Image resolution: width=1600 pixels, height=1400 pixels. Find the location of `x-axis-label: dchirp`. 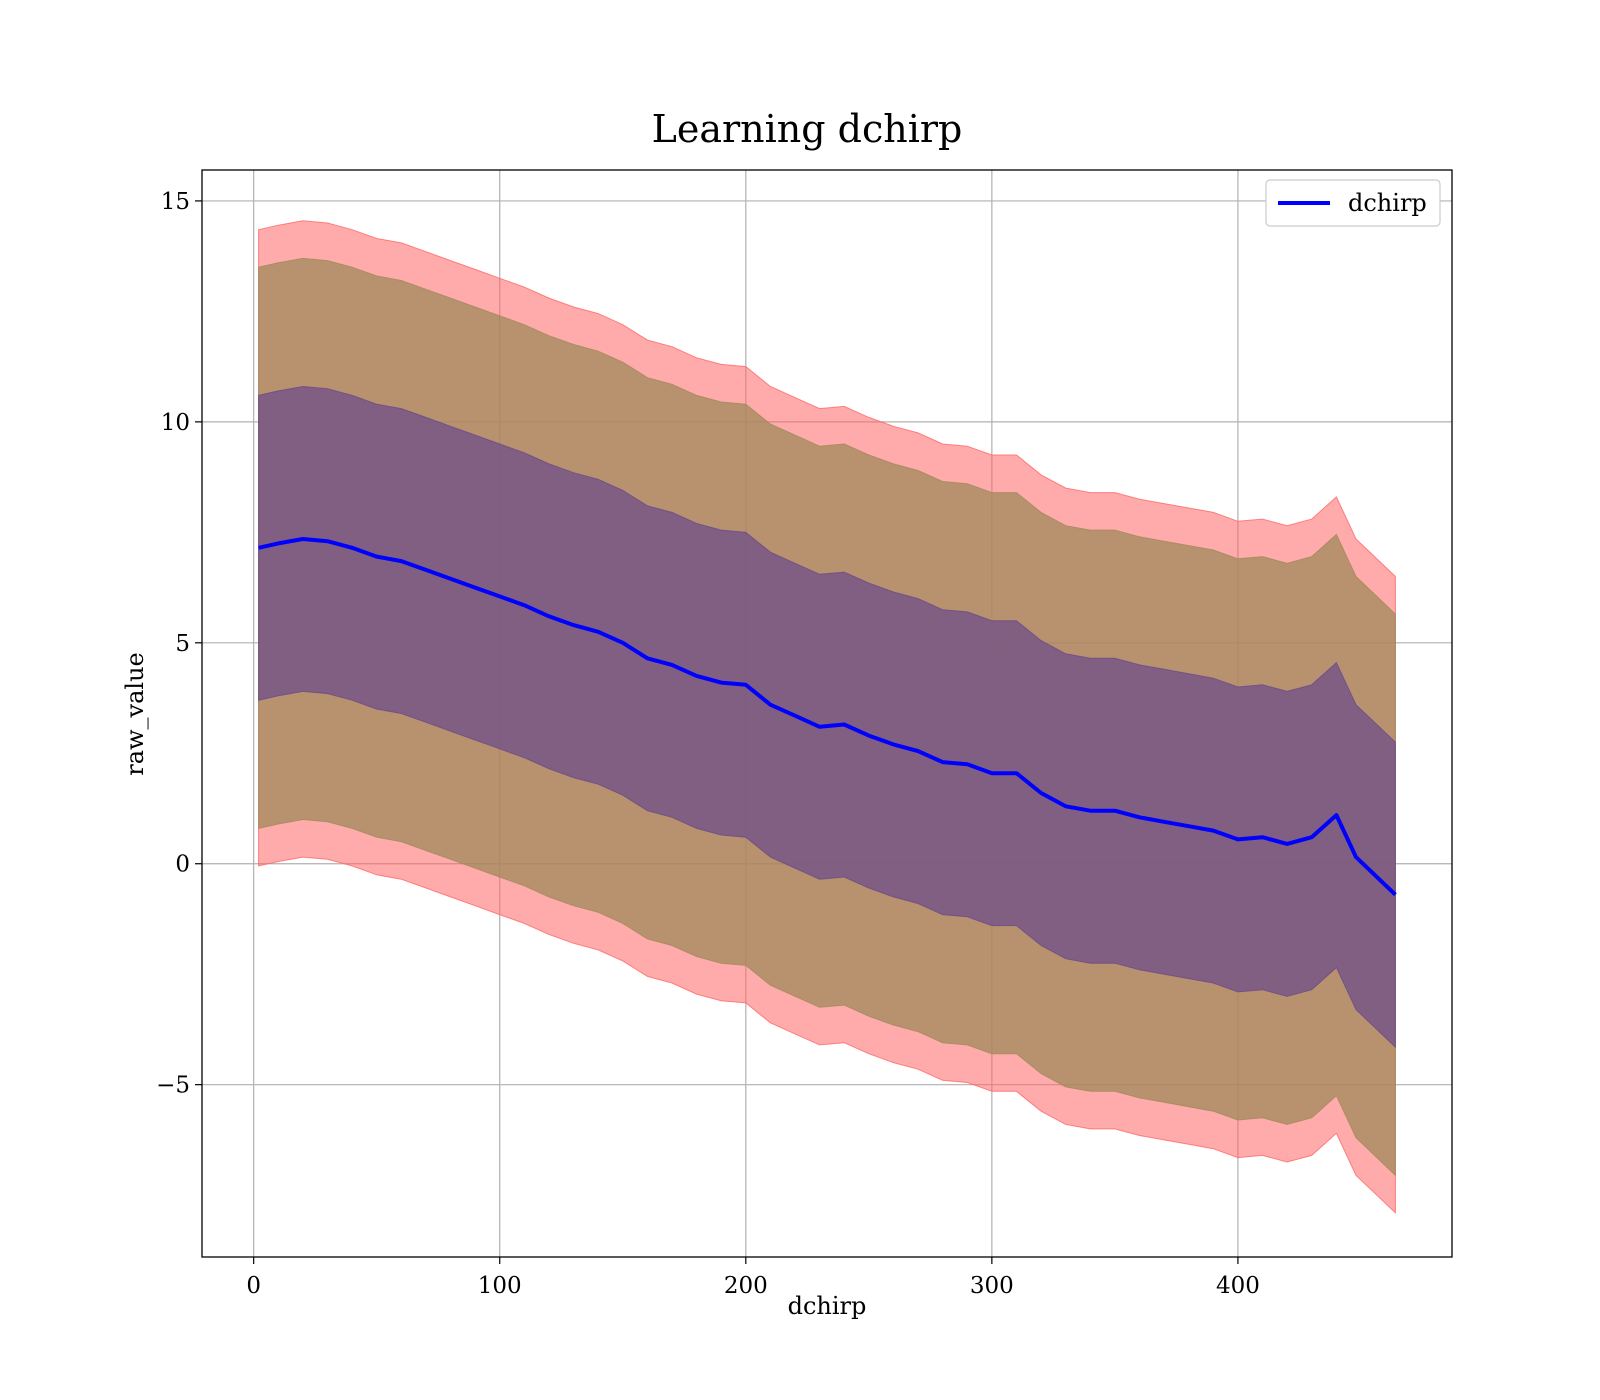

x-axis-label: dchirp is located at coordinates (827, 1306).